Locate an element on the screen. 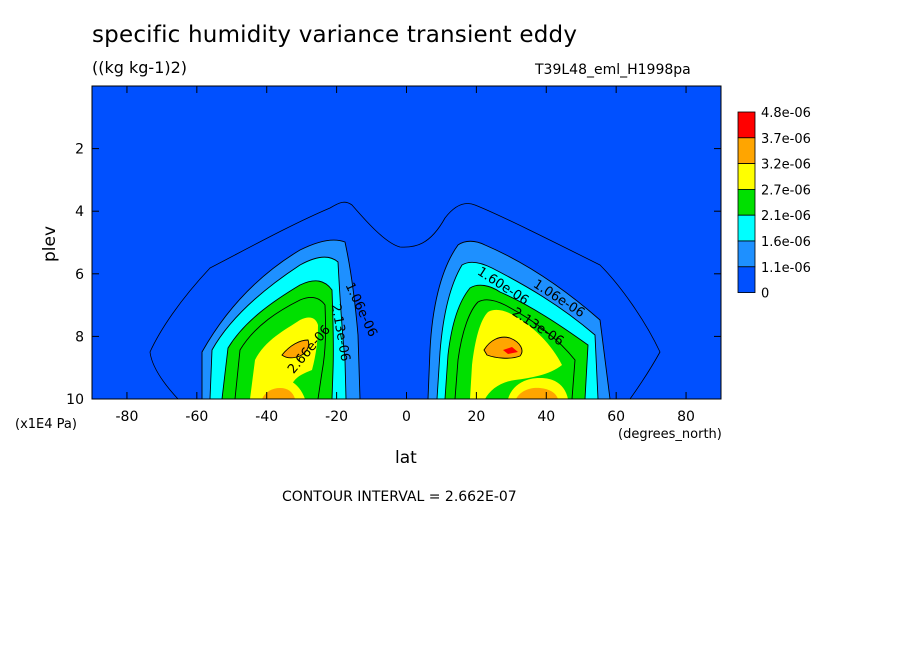 The height and width of the screenshot is (654, 904). colorbar-label: 0 is located at coordinates (765, 294).